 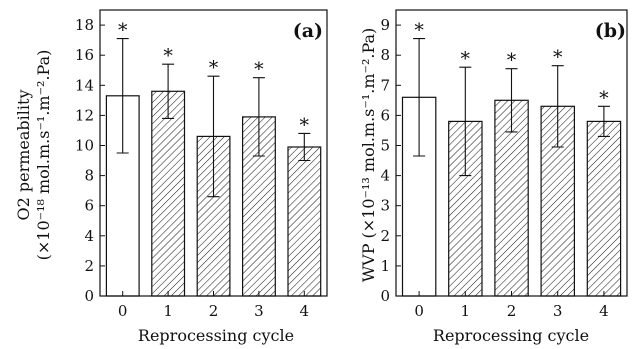 I want to click on panel-a-label: (a), so click(x=308, y=31).